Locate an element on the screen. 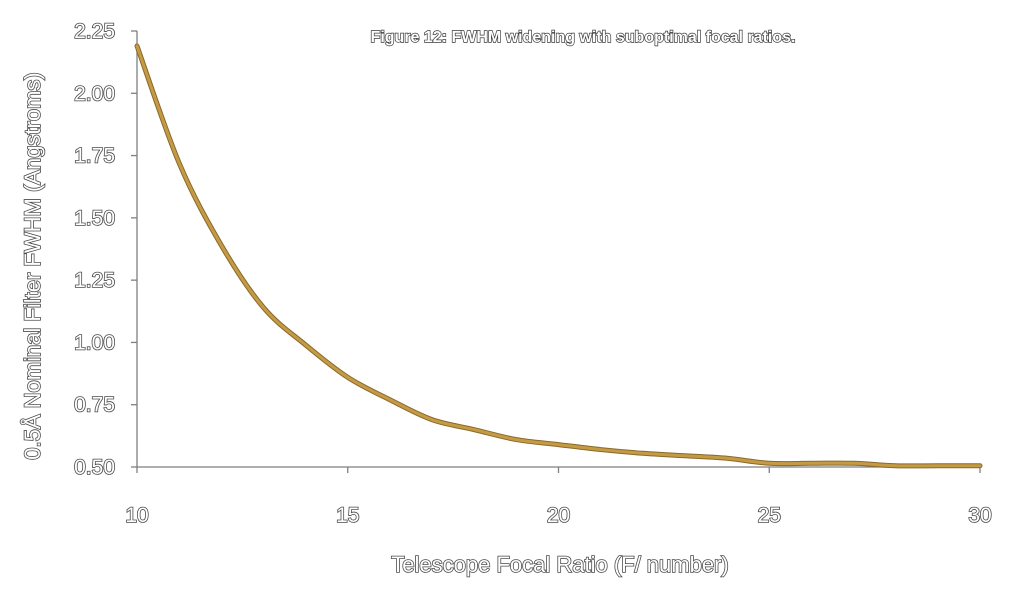 The image size is (1015, 598). x-axis-title: Telescope Focal Ratio (F/ number) is located at coordinates (559, 564).